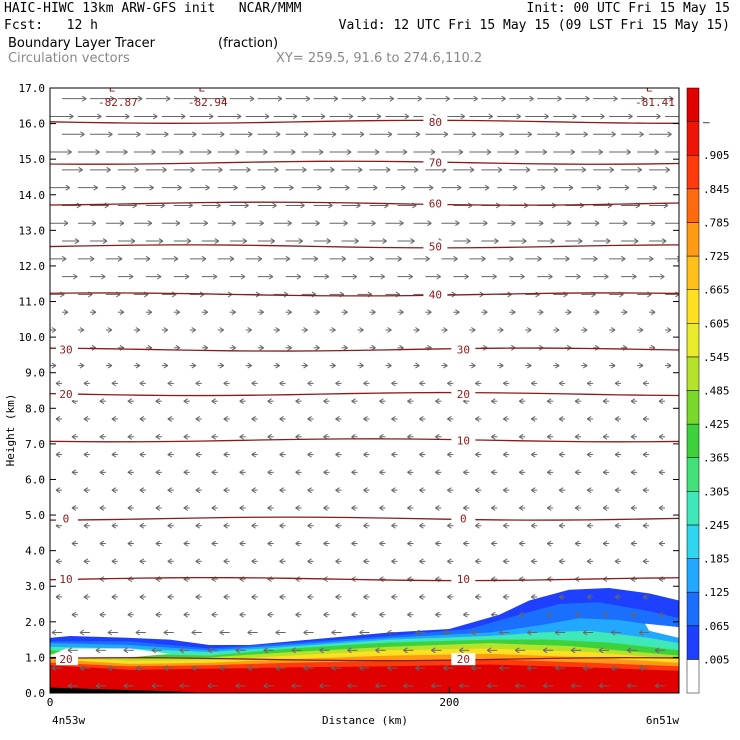 The width and height of the screenshot is (740, 740). What do you see at coordinates (693, 172) in the screenshot?
I see `colorbar-swatch` at bounding box center [693, 172].